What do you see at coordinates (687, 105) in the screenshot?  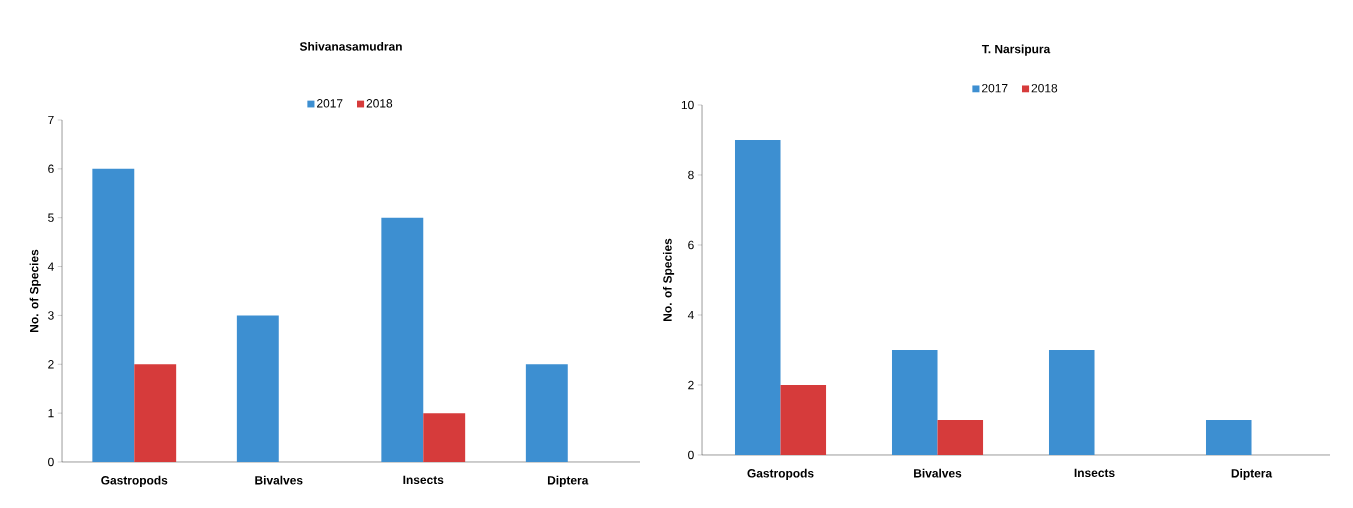 I see `y-tick-label: 10` at bounding box center [687, 105].